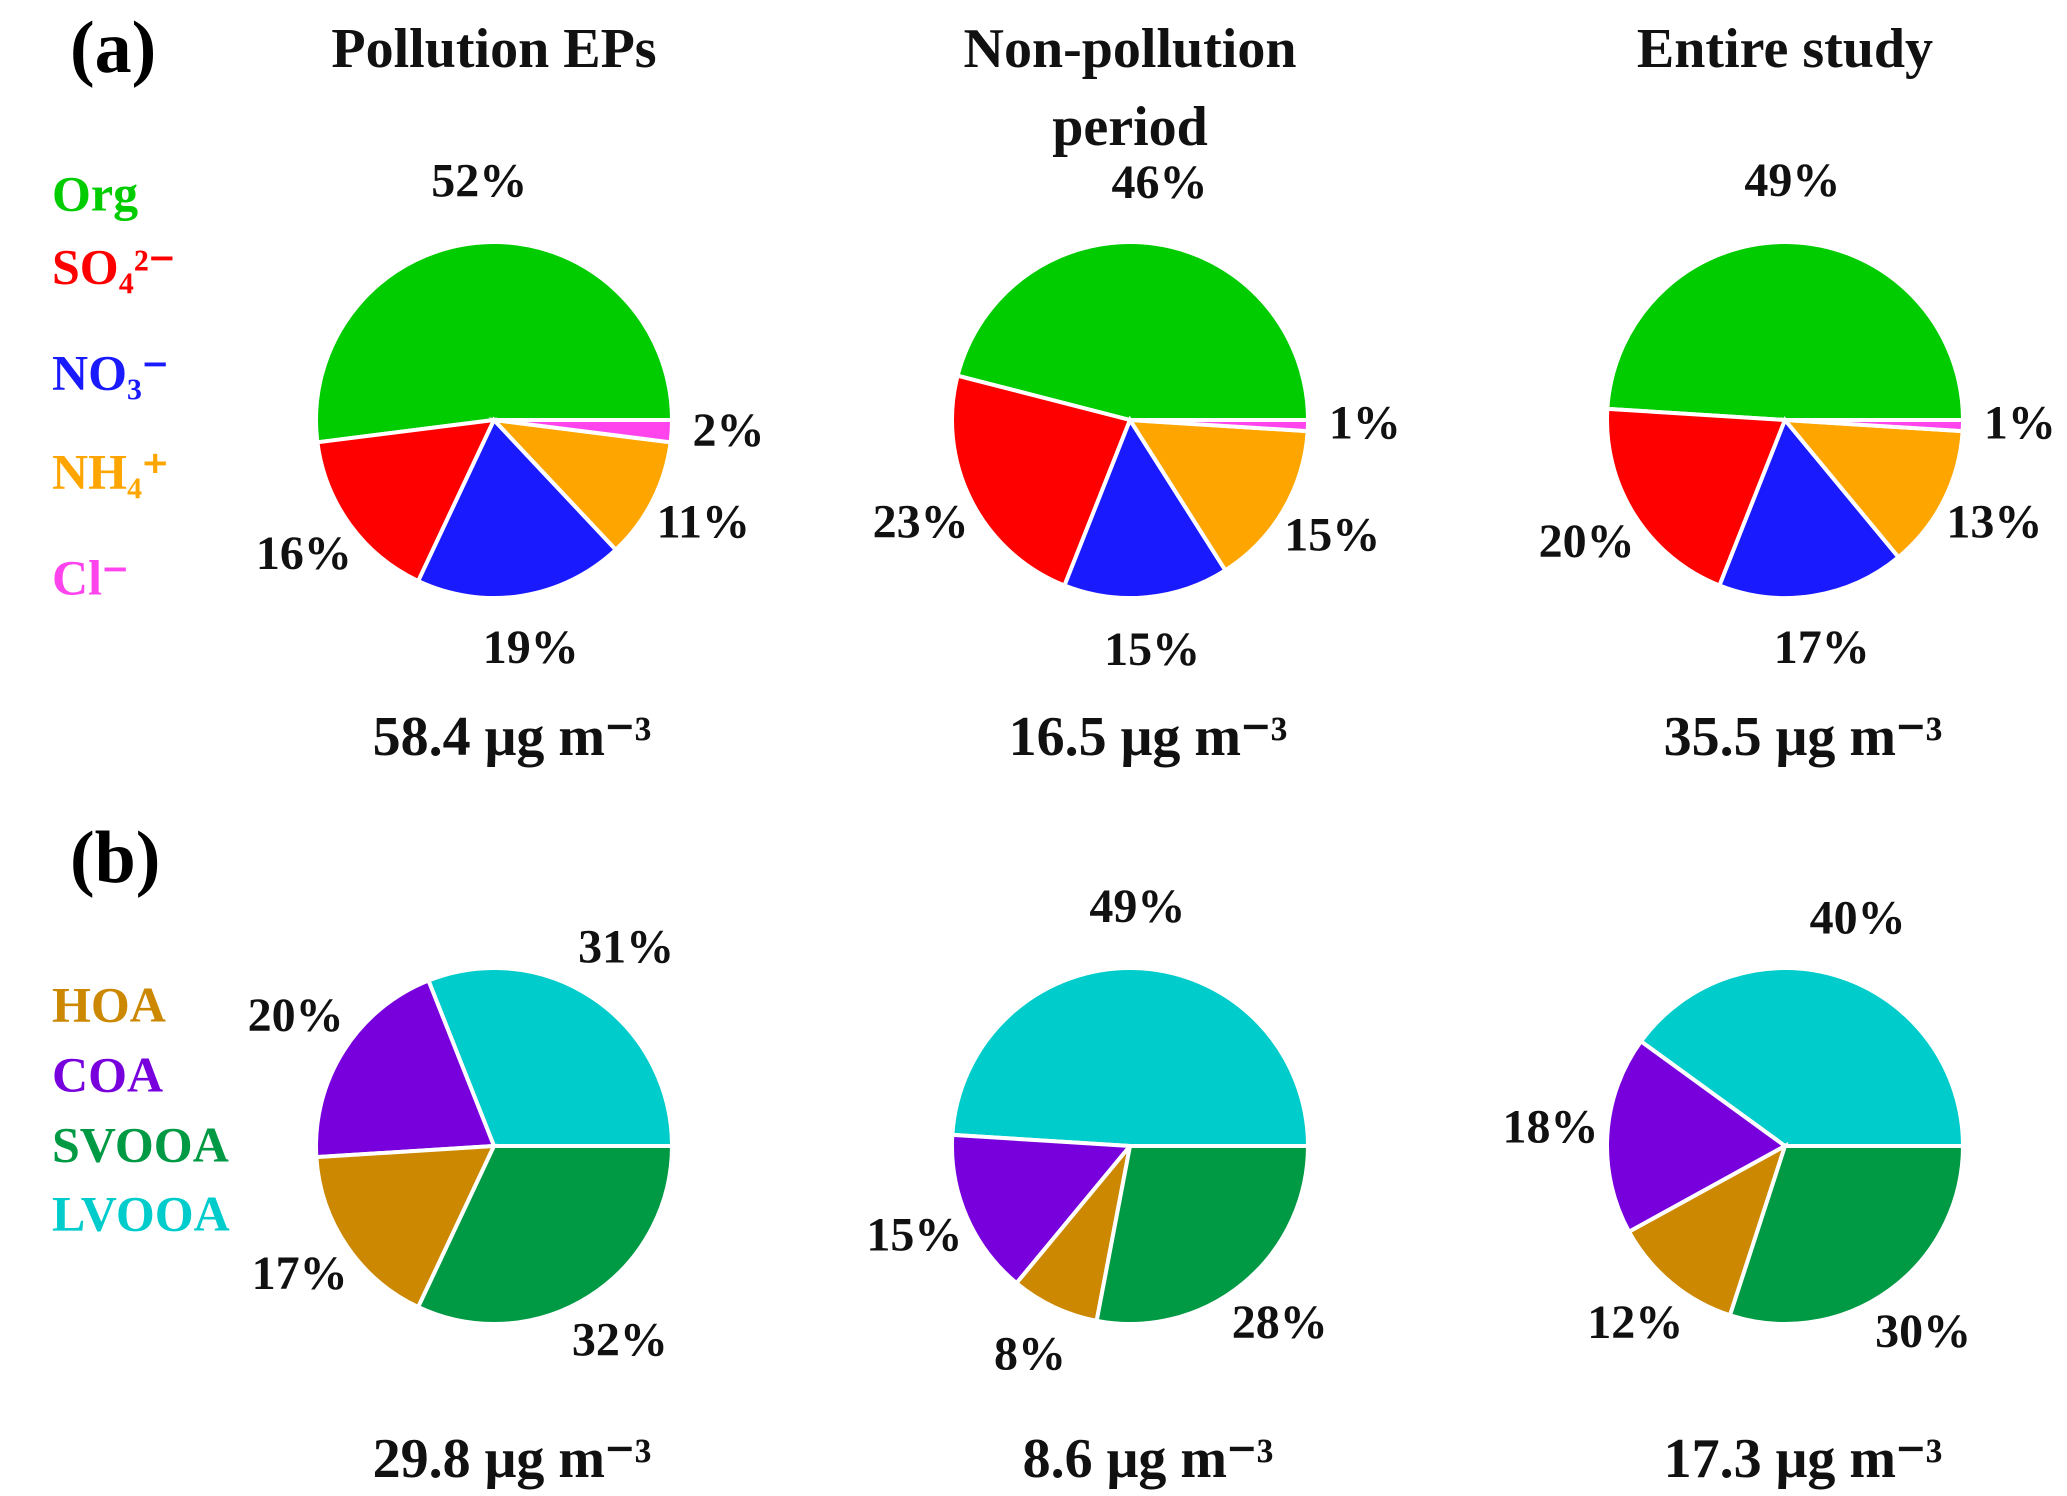 The width and height of the screenshot is (2067, 1496). What do you see at coordinates (141, 1213) in the screenshot?
I see `legend-entry: LVOOA` at bounding box center [141, 1213].